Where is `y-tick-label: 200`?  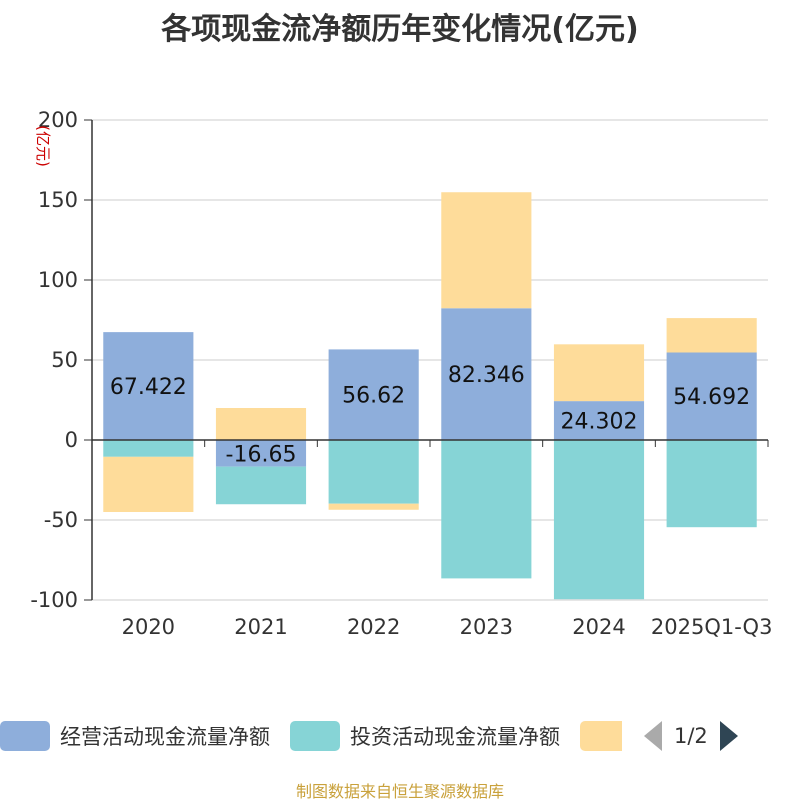 y-tick-label: 200 is located at coordinates (58, 120).